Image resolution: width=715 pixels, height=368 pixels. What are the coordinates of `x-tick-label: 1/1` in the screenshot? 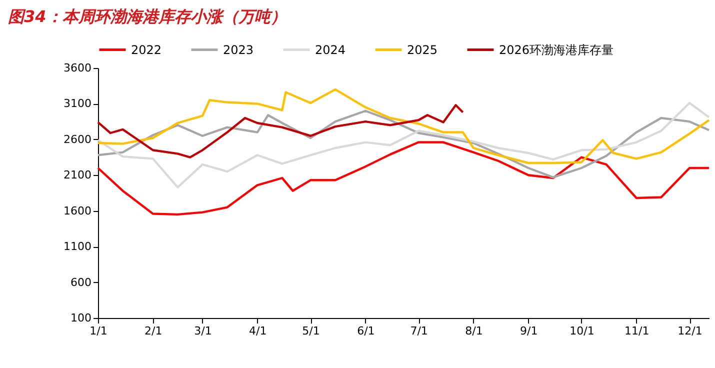 It's located at (99, 331).